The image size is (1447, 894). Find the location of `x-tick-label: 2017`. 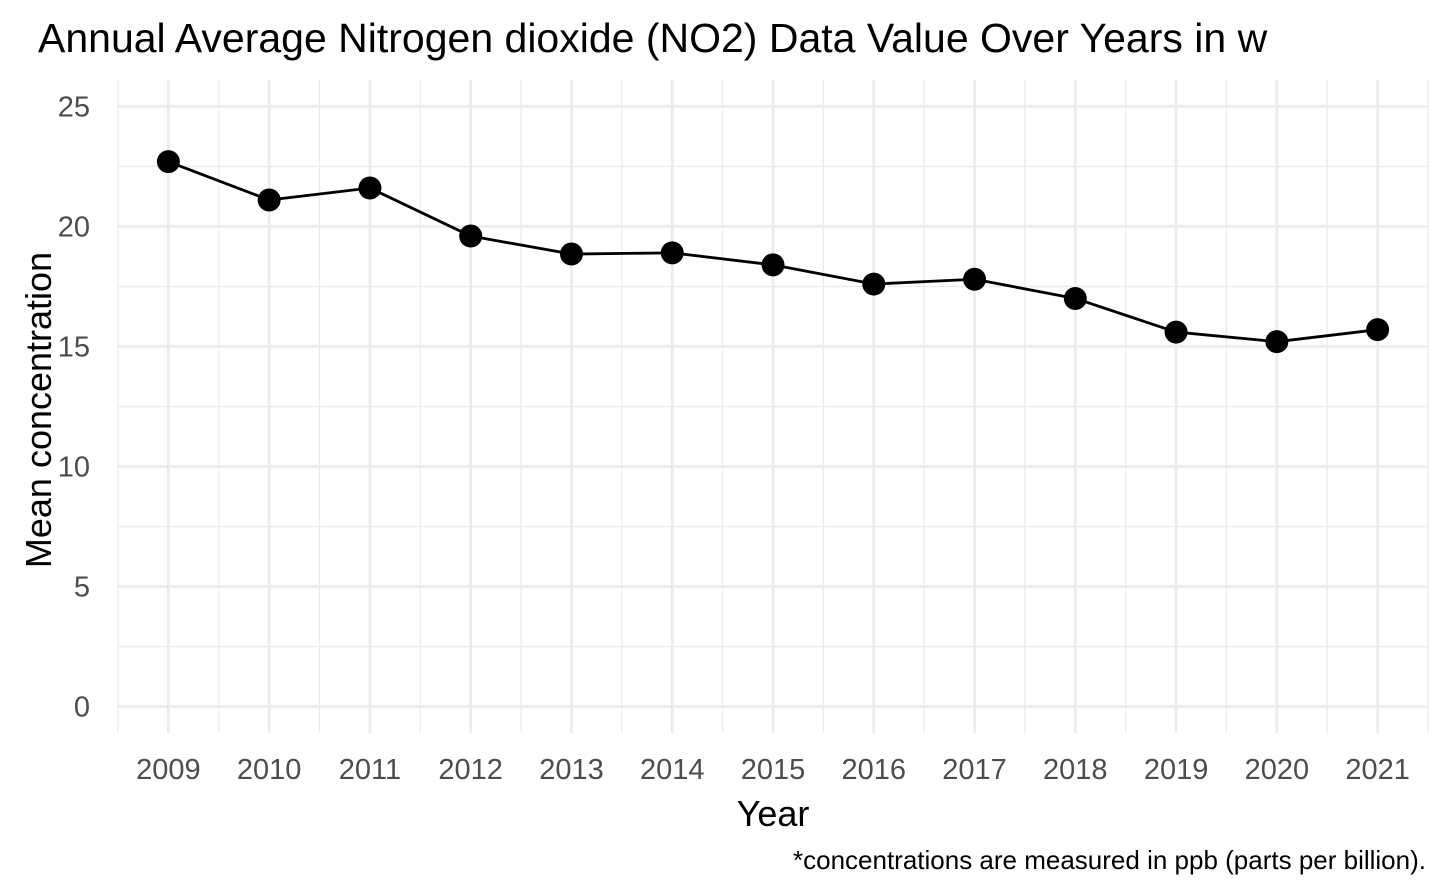

x-tick-label: 2017 is located at coordinates (974, 770).